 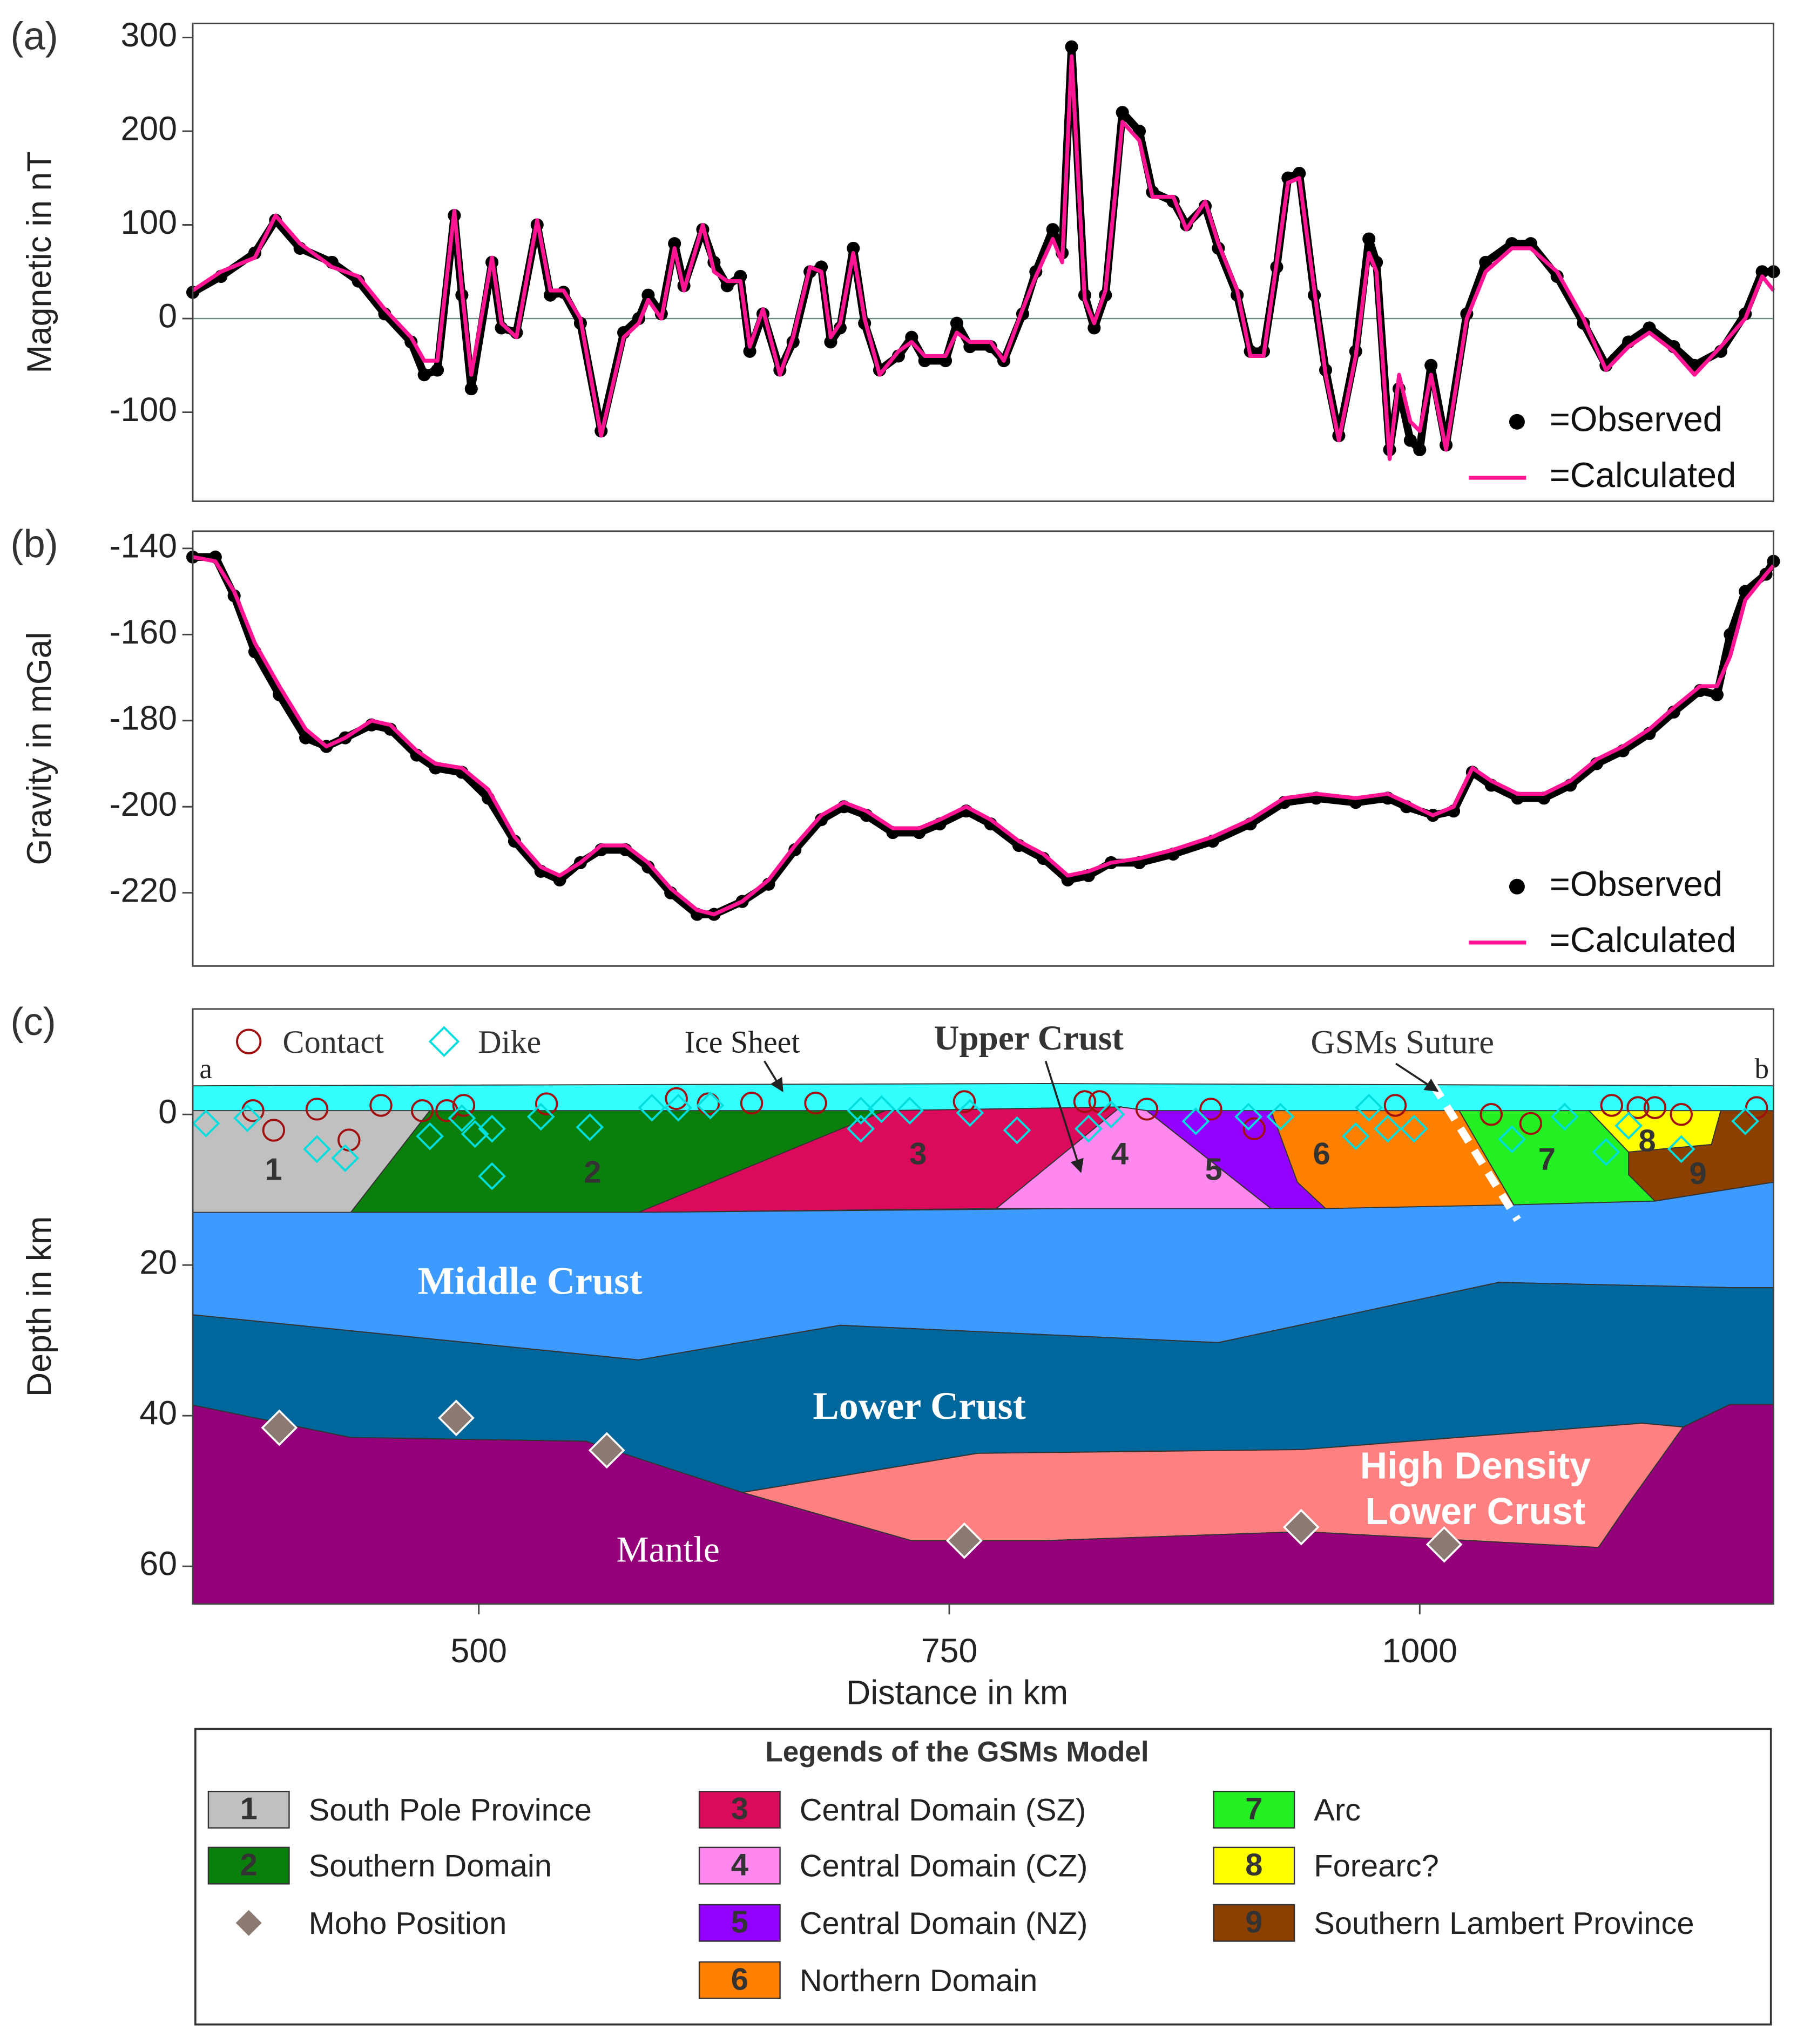 What do you see at coordinates (143, 890) in the screenshot?
I see `y-tick-label: -220` at bounding box center [143, 890].